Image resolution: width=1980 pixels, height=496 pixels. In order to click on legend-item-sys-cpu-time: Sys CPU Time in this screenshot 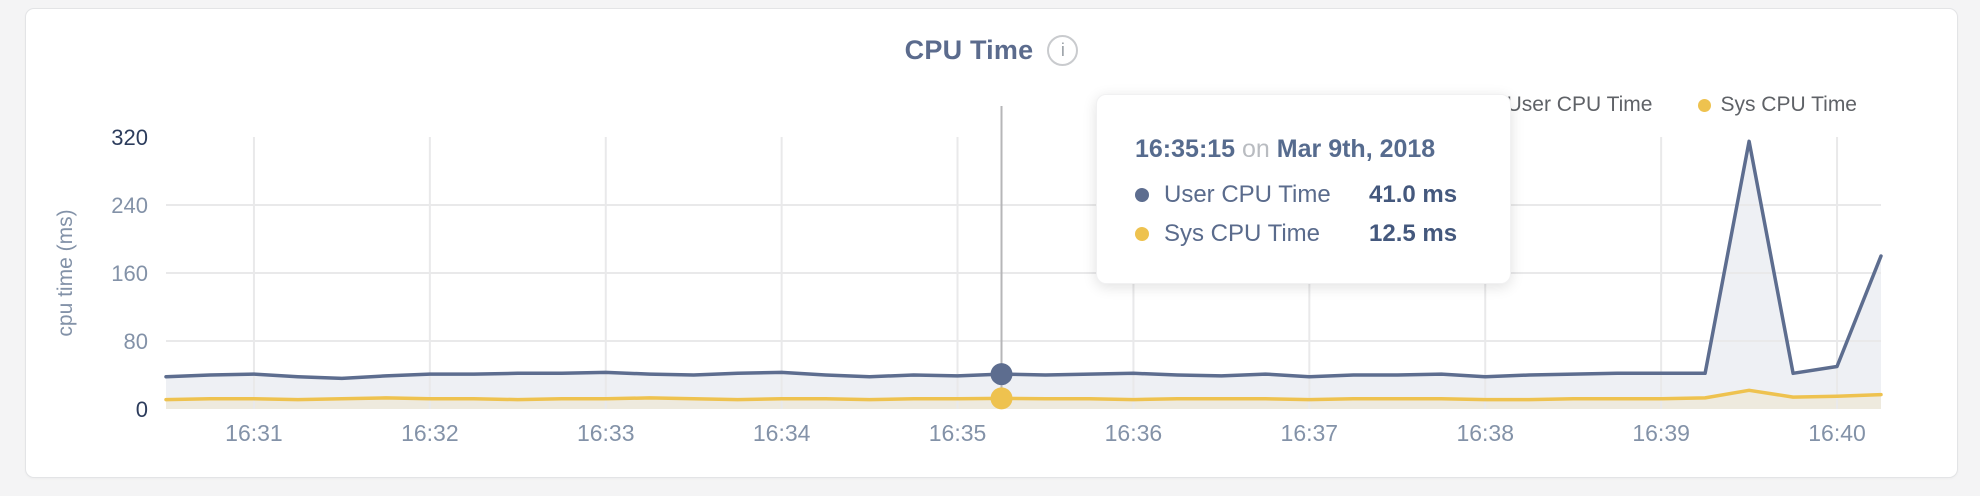, I will do `click(1777, 105)`.